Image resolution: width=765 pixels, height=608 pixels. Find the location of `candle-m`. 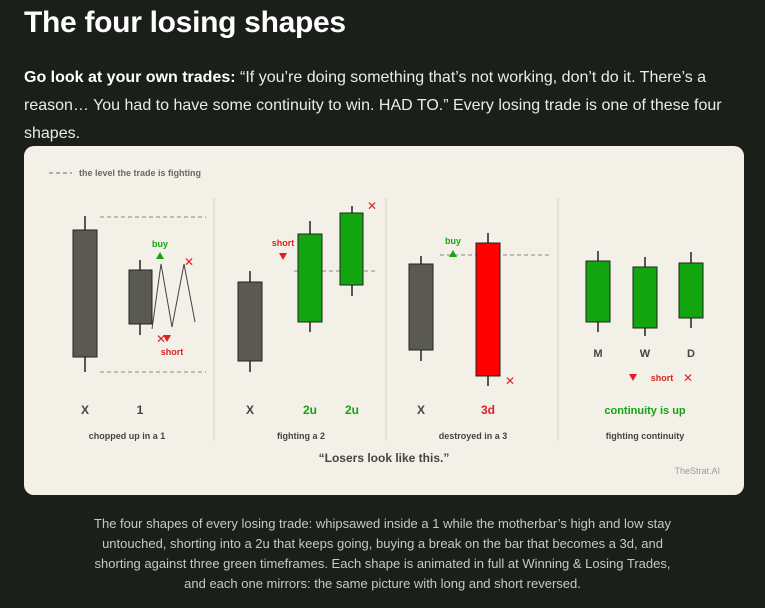

candle-m is located at coordinates (598, 291).